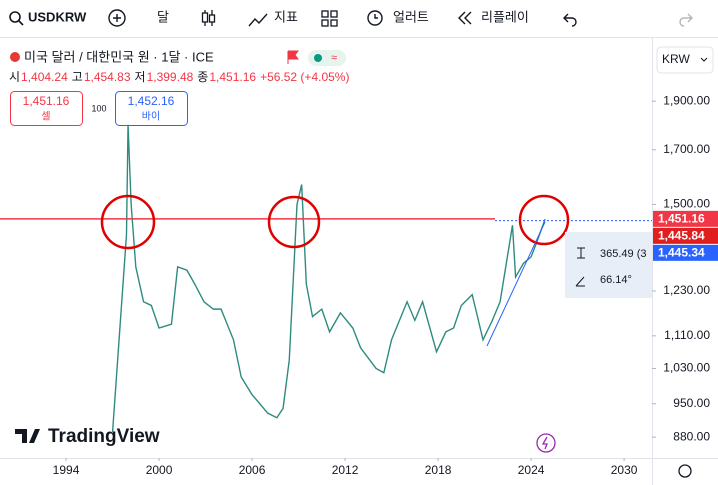 This screenshot has width=718, height=485. I want to click on x-tick-label: 2030, so click(624, 470).